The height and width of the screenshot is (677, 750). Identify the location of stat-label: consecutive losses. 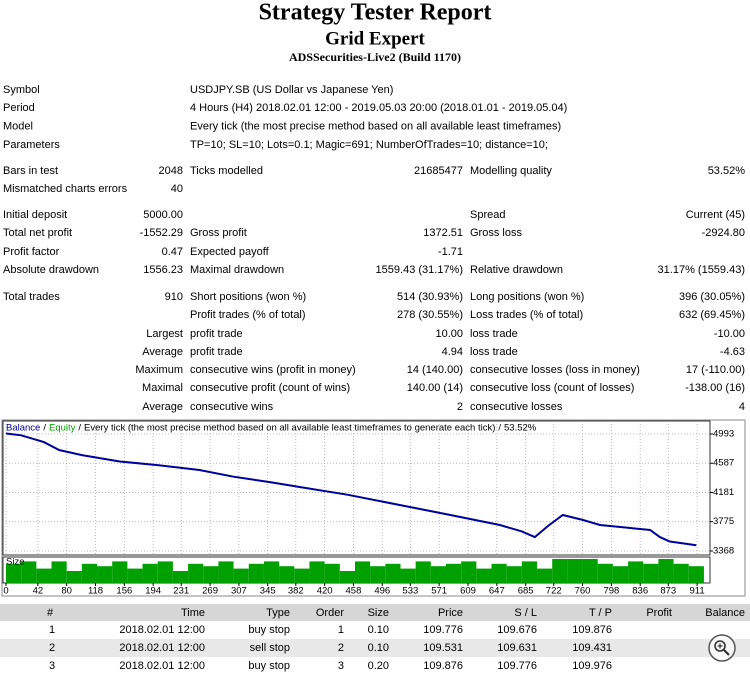
(516, 407).